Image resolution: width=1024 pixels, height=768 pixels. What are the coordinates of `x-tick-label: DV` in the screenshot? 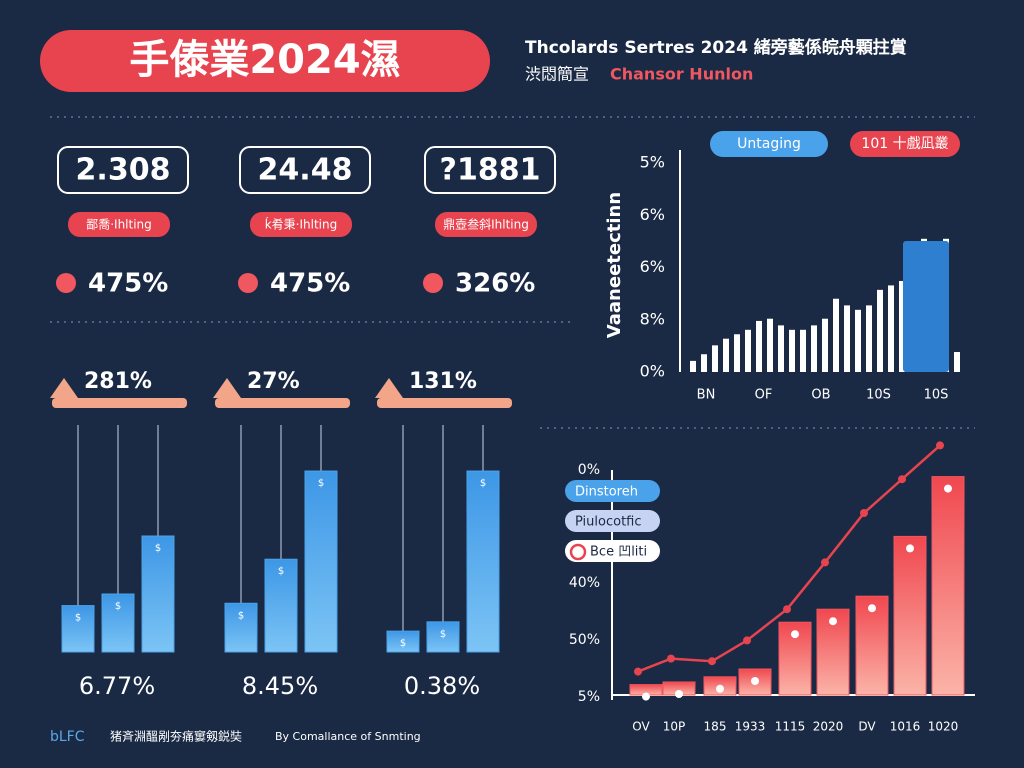 It's located at (867, 727).